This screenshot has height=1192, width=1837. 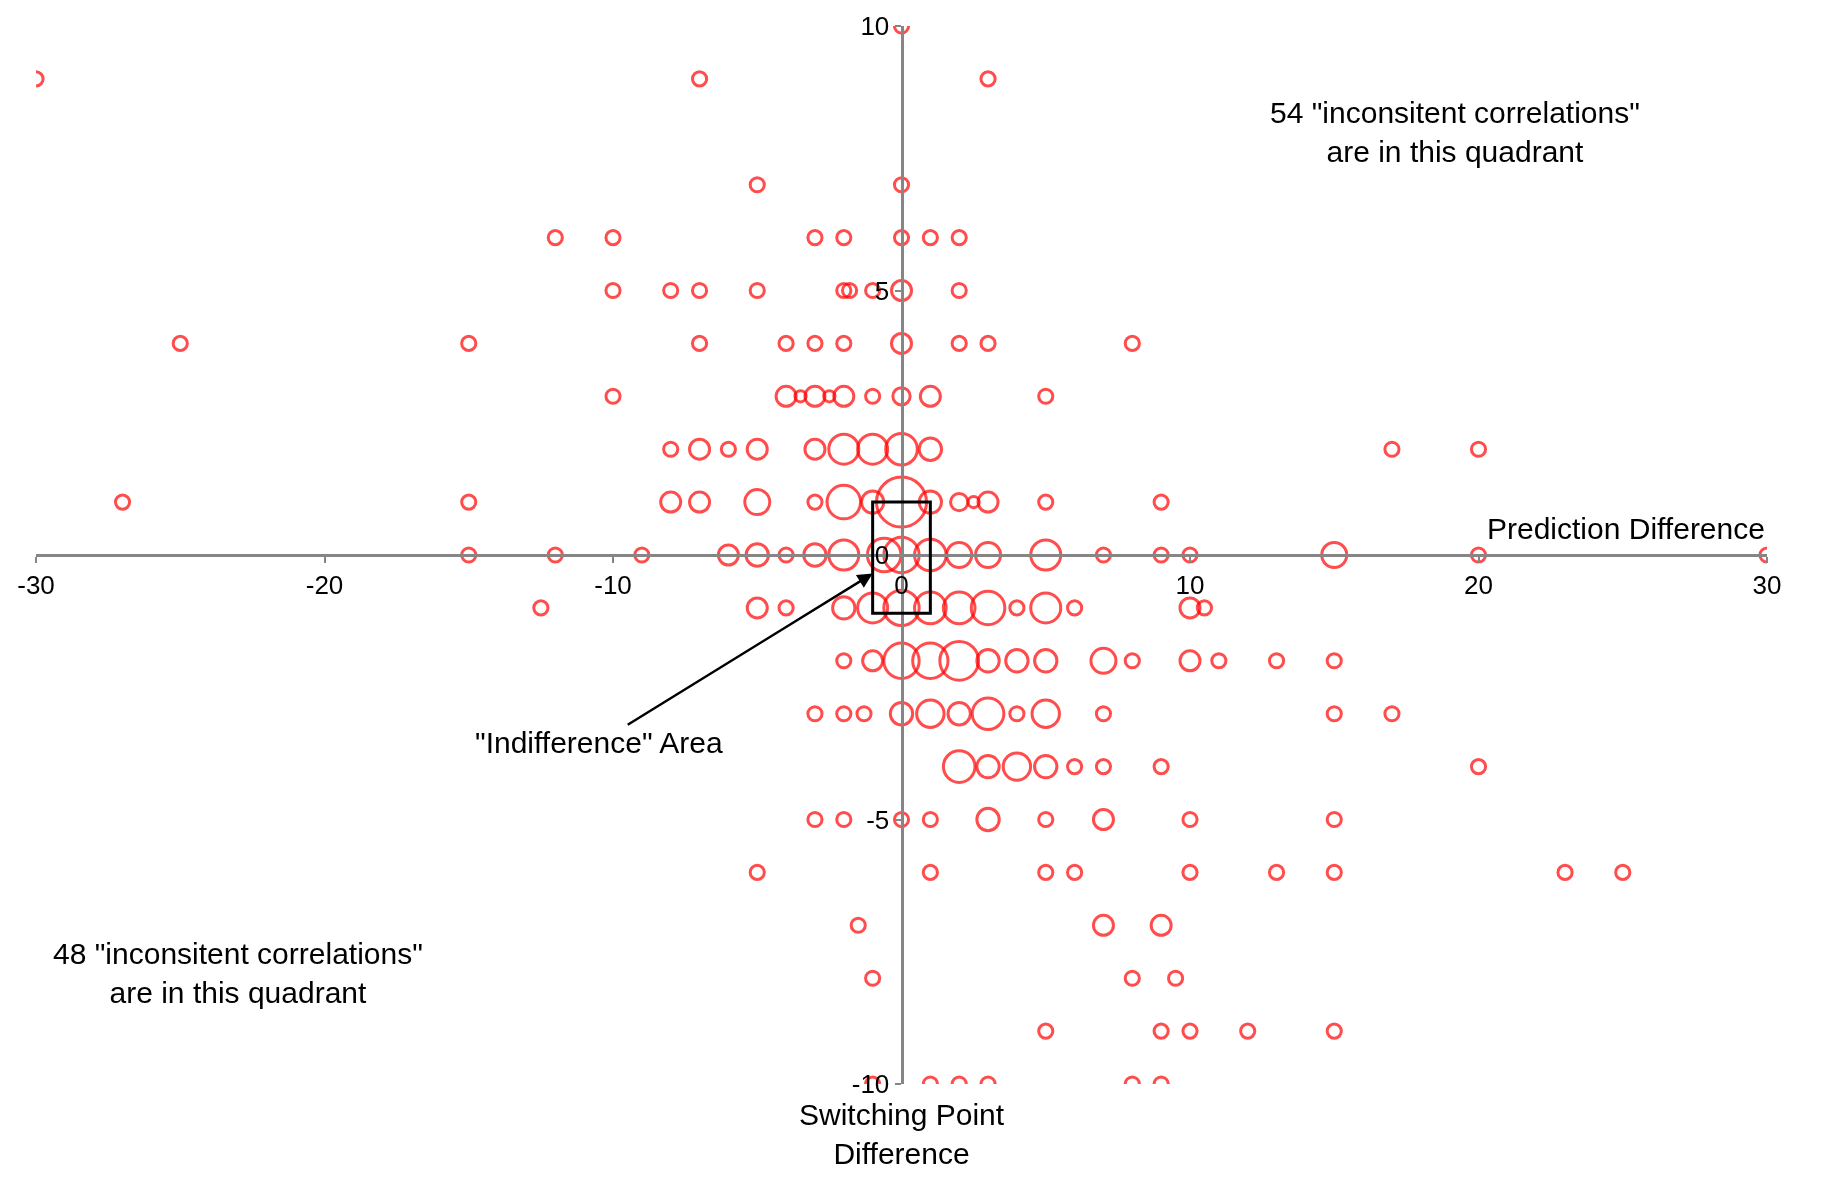 I want to click on x-tick-label: -20, so click(x=324, y=585).